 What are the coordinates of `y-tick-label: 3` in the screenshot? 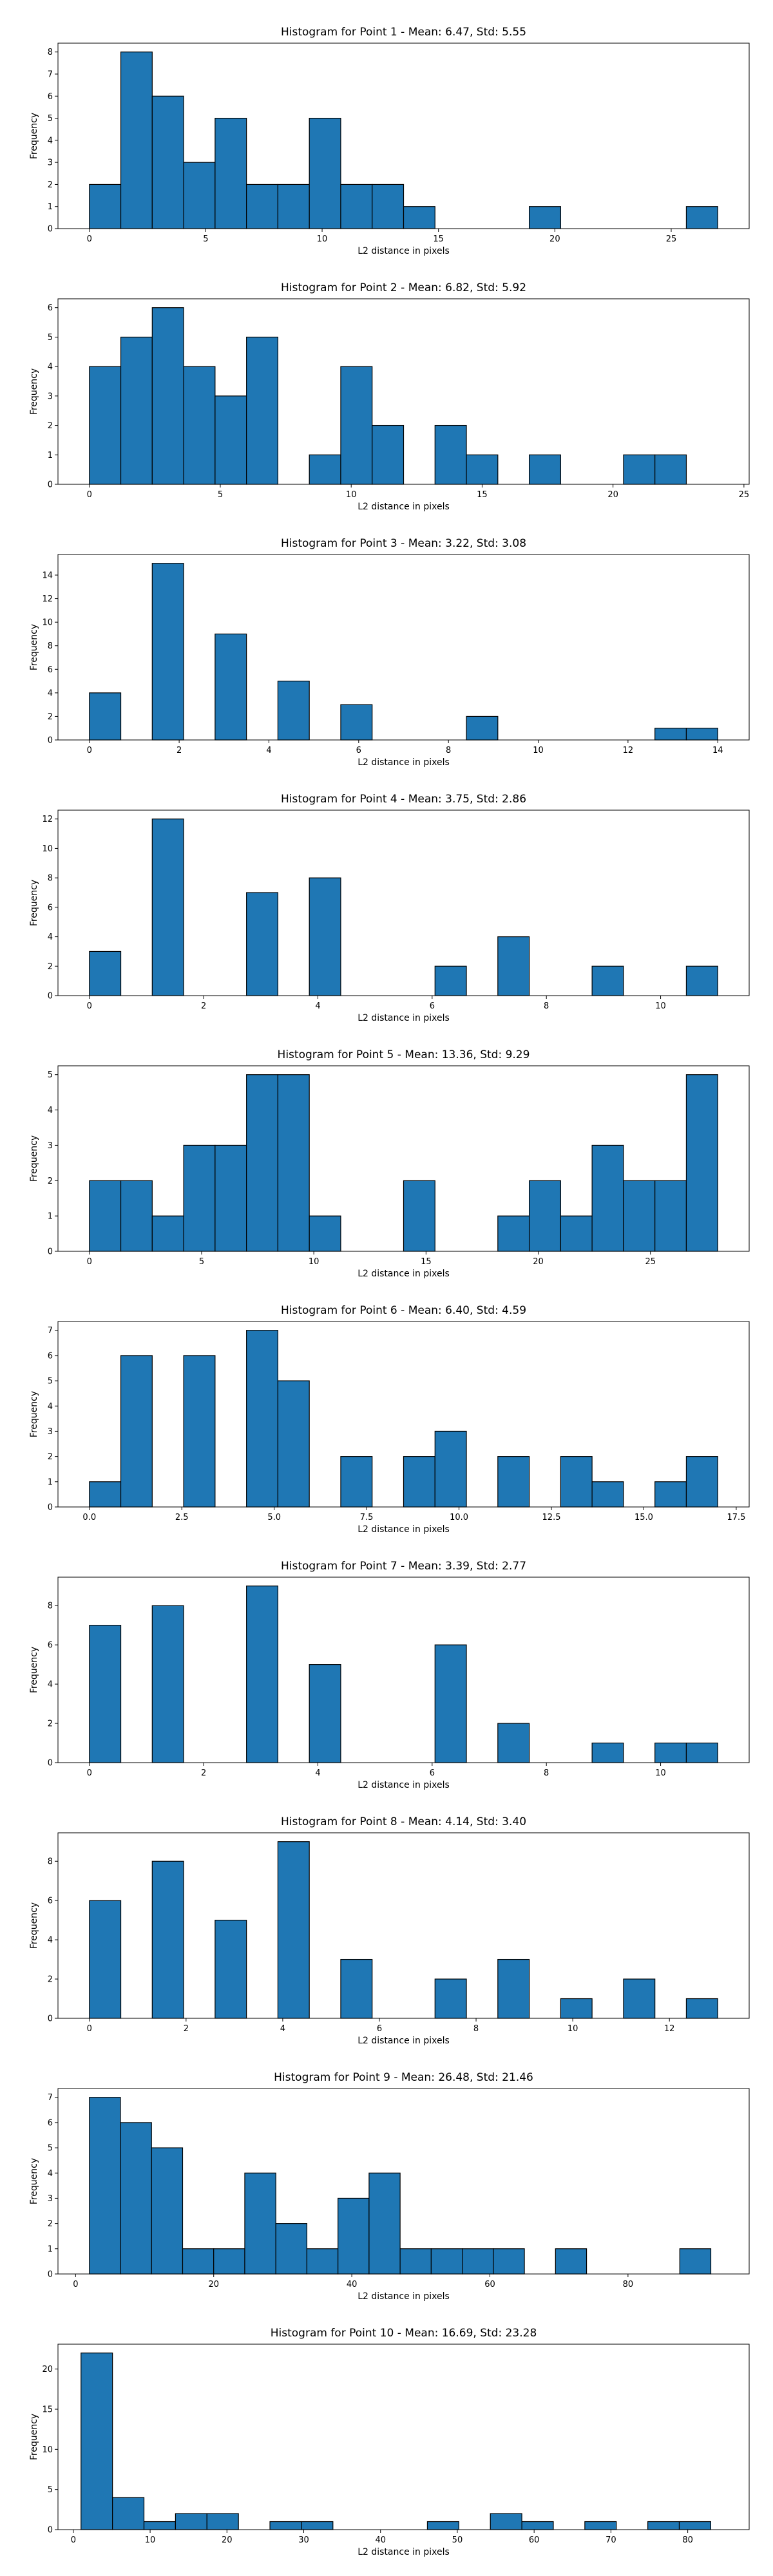 It's located at (50, 397).